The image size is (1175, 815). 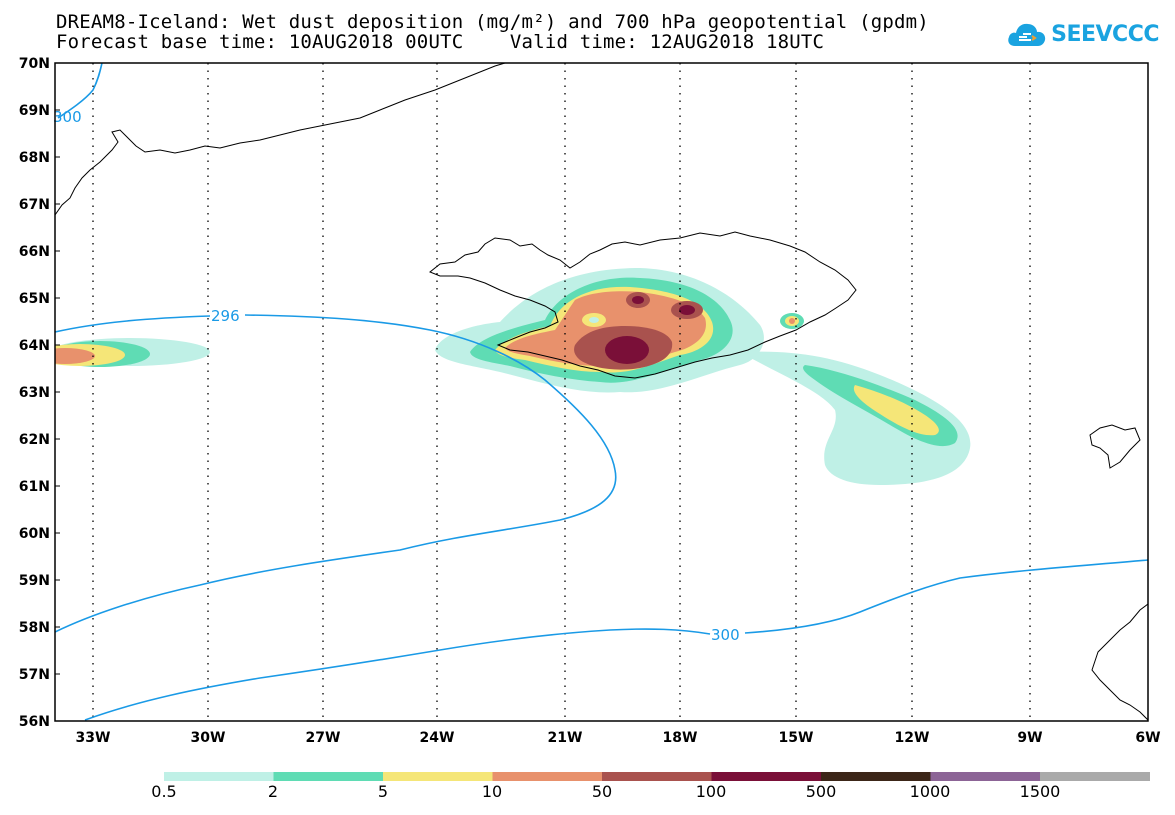 I want to click on lat-label: 64N, so click(x=34, y=346).